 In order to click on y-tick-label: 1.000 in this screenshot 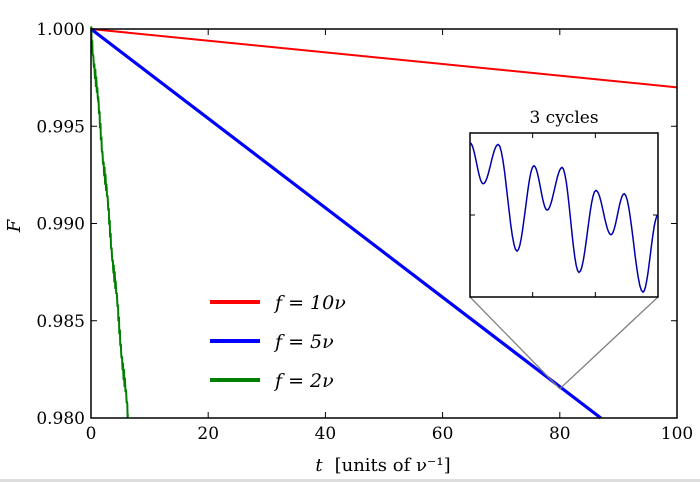, I will do `click(60, 30)`.